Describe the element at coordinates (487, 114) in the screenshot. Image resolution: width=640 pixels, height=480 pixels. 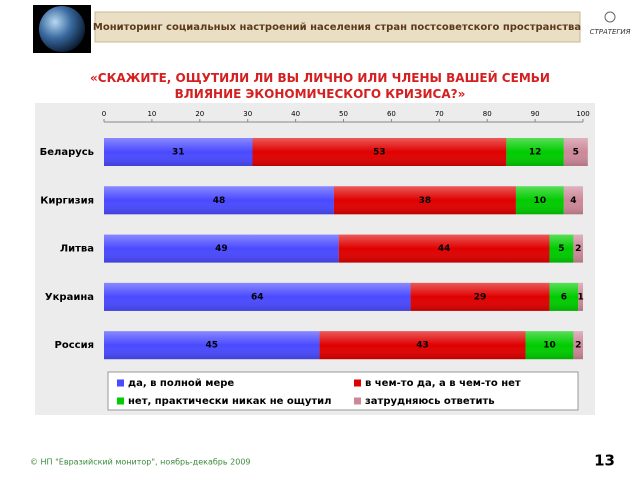
I see `x-tick-label: 80` at that location.